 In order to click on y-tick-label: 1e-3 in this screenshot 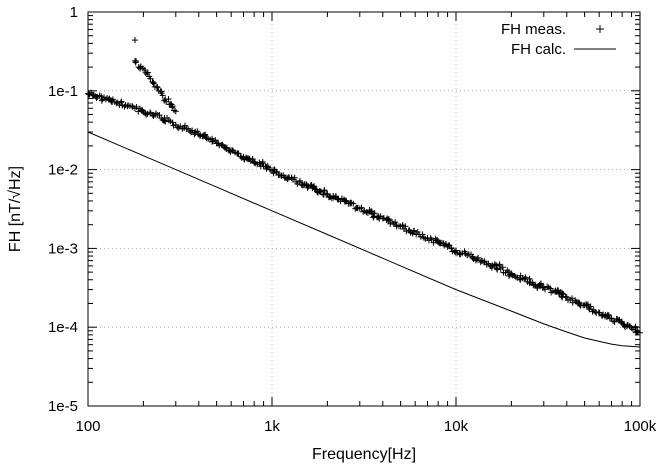, I will do `click(63, 248)`.